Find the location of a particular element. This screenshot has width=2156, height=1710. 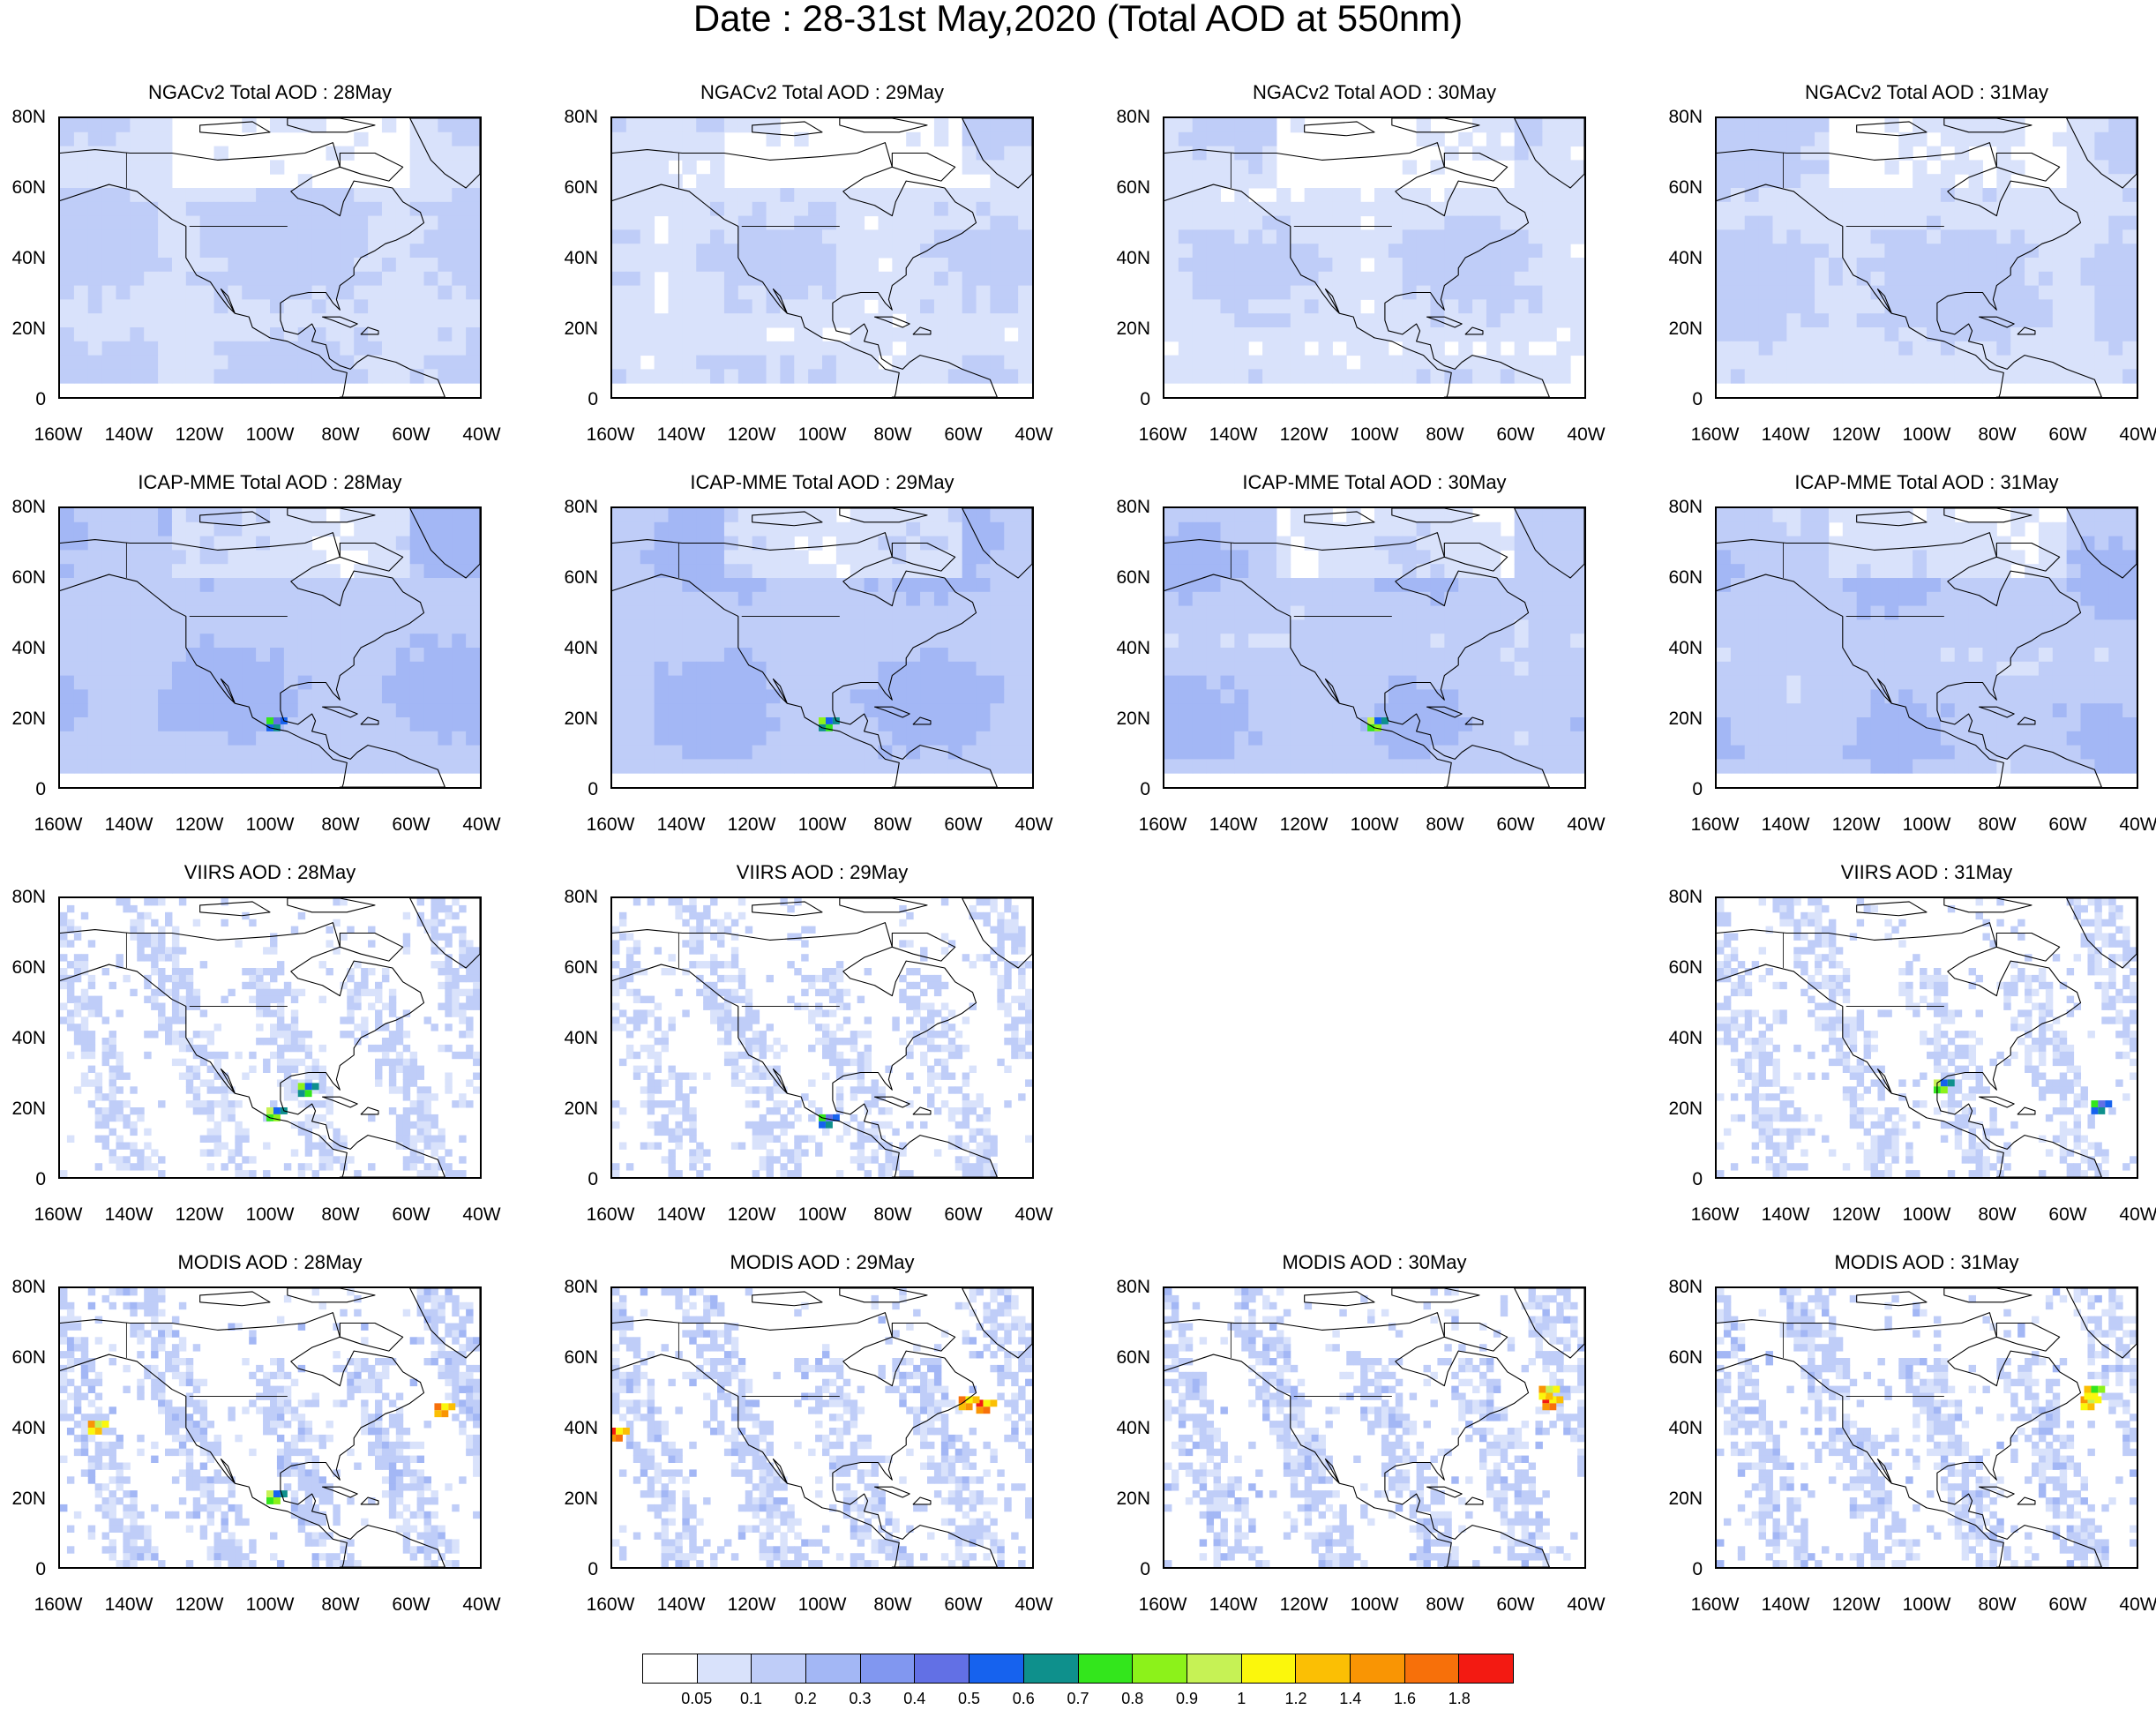

coastline is located at coordinates (1444, 322).